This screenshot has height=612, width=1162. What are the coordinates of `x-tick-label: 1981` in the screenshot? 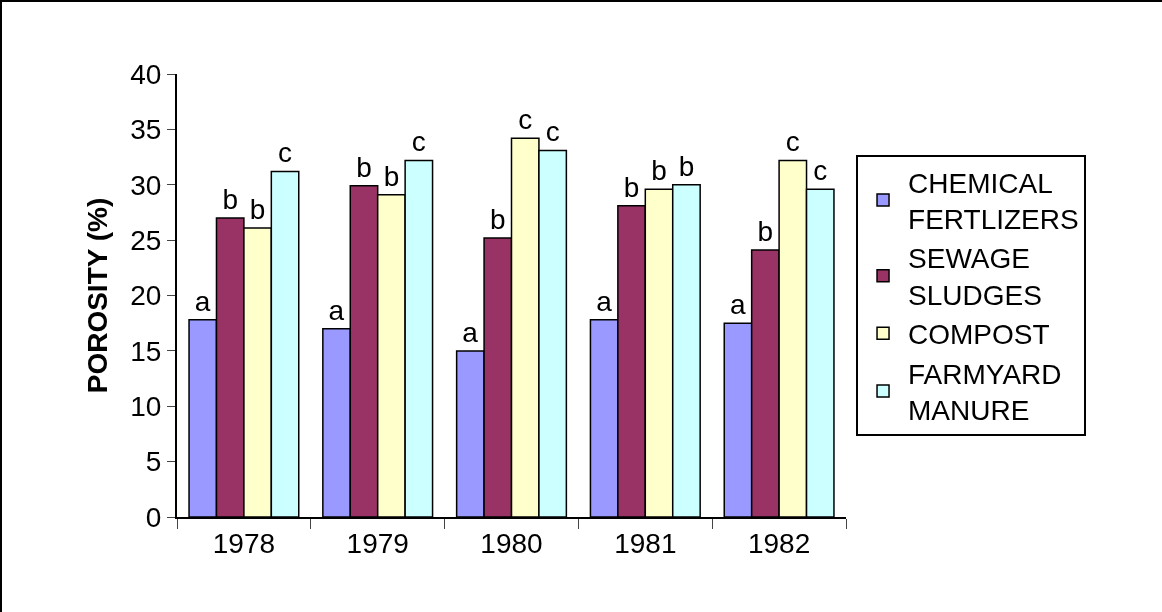 It's located at (645, 543).